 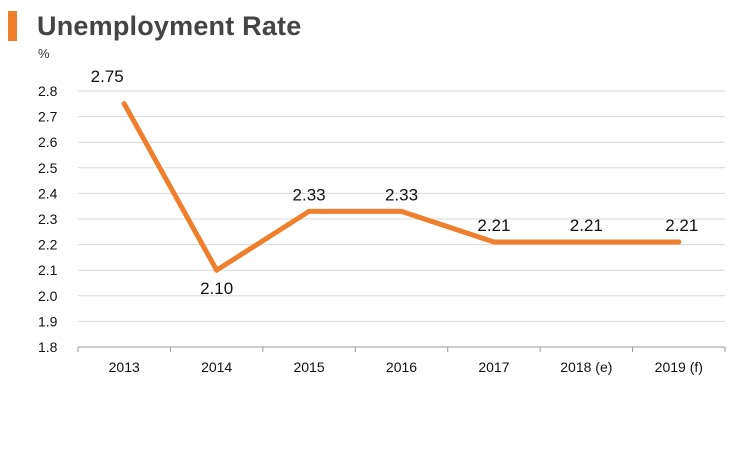 I want to click on x-tick-label: 2017, so click(x=493, y=367).